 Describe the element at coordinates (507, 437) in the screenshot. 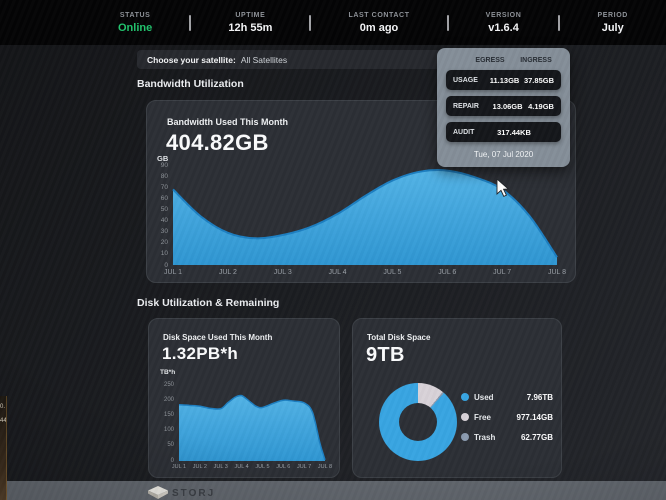

I see `legend-row-trash: Trash 62.77GB` at that location.